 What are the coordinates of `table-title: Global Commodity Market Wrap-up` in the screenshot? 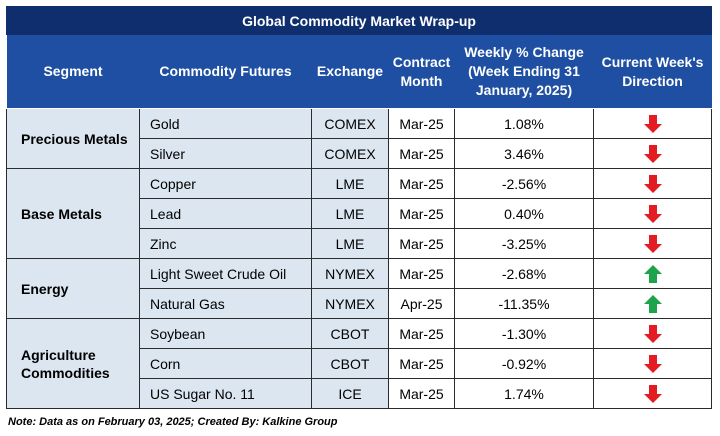 It's located at (359, 20).